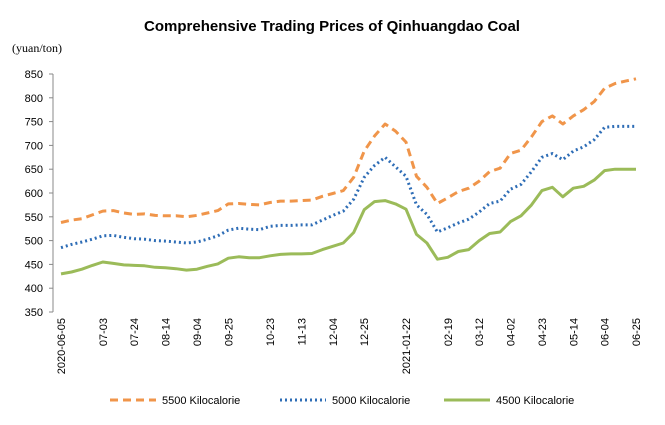  Describe the element at coordinates (34, 242) in the screenshot. I see `y-tick-label: 500` at that location.